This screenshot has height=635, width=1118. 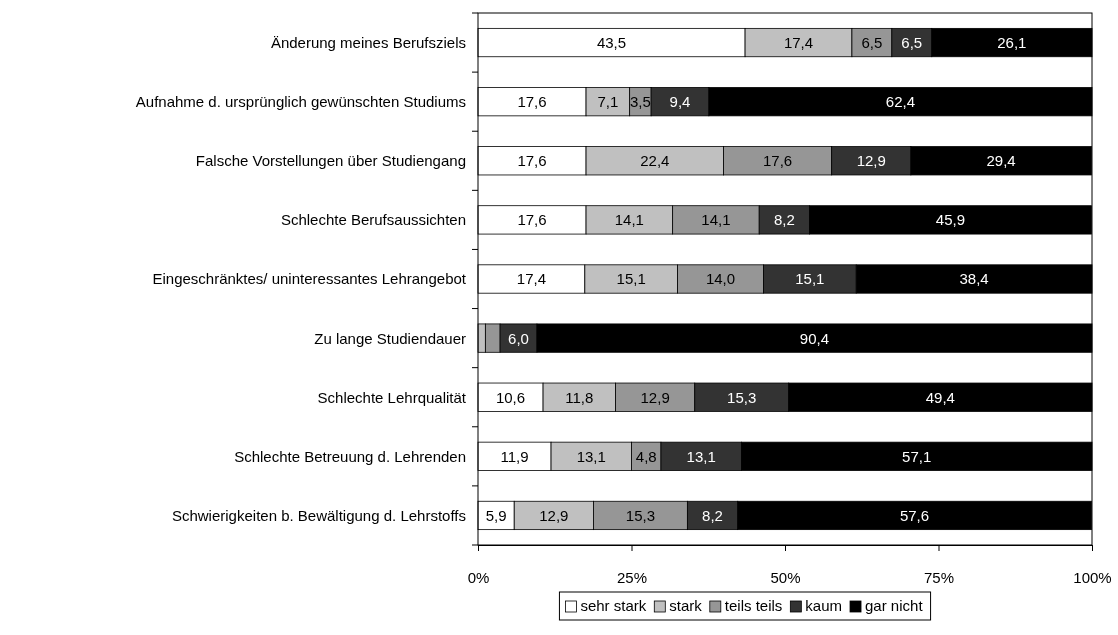 I want to click on y-tick-label: Schlechte Betreuung d. Lehrenden, so click(x=350, y=456).